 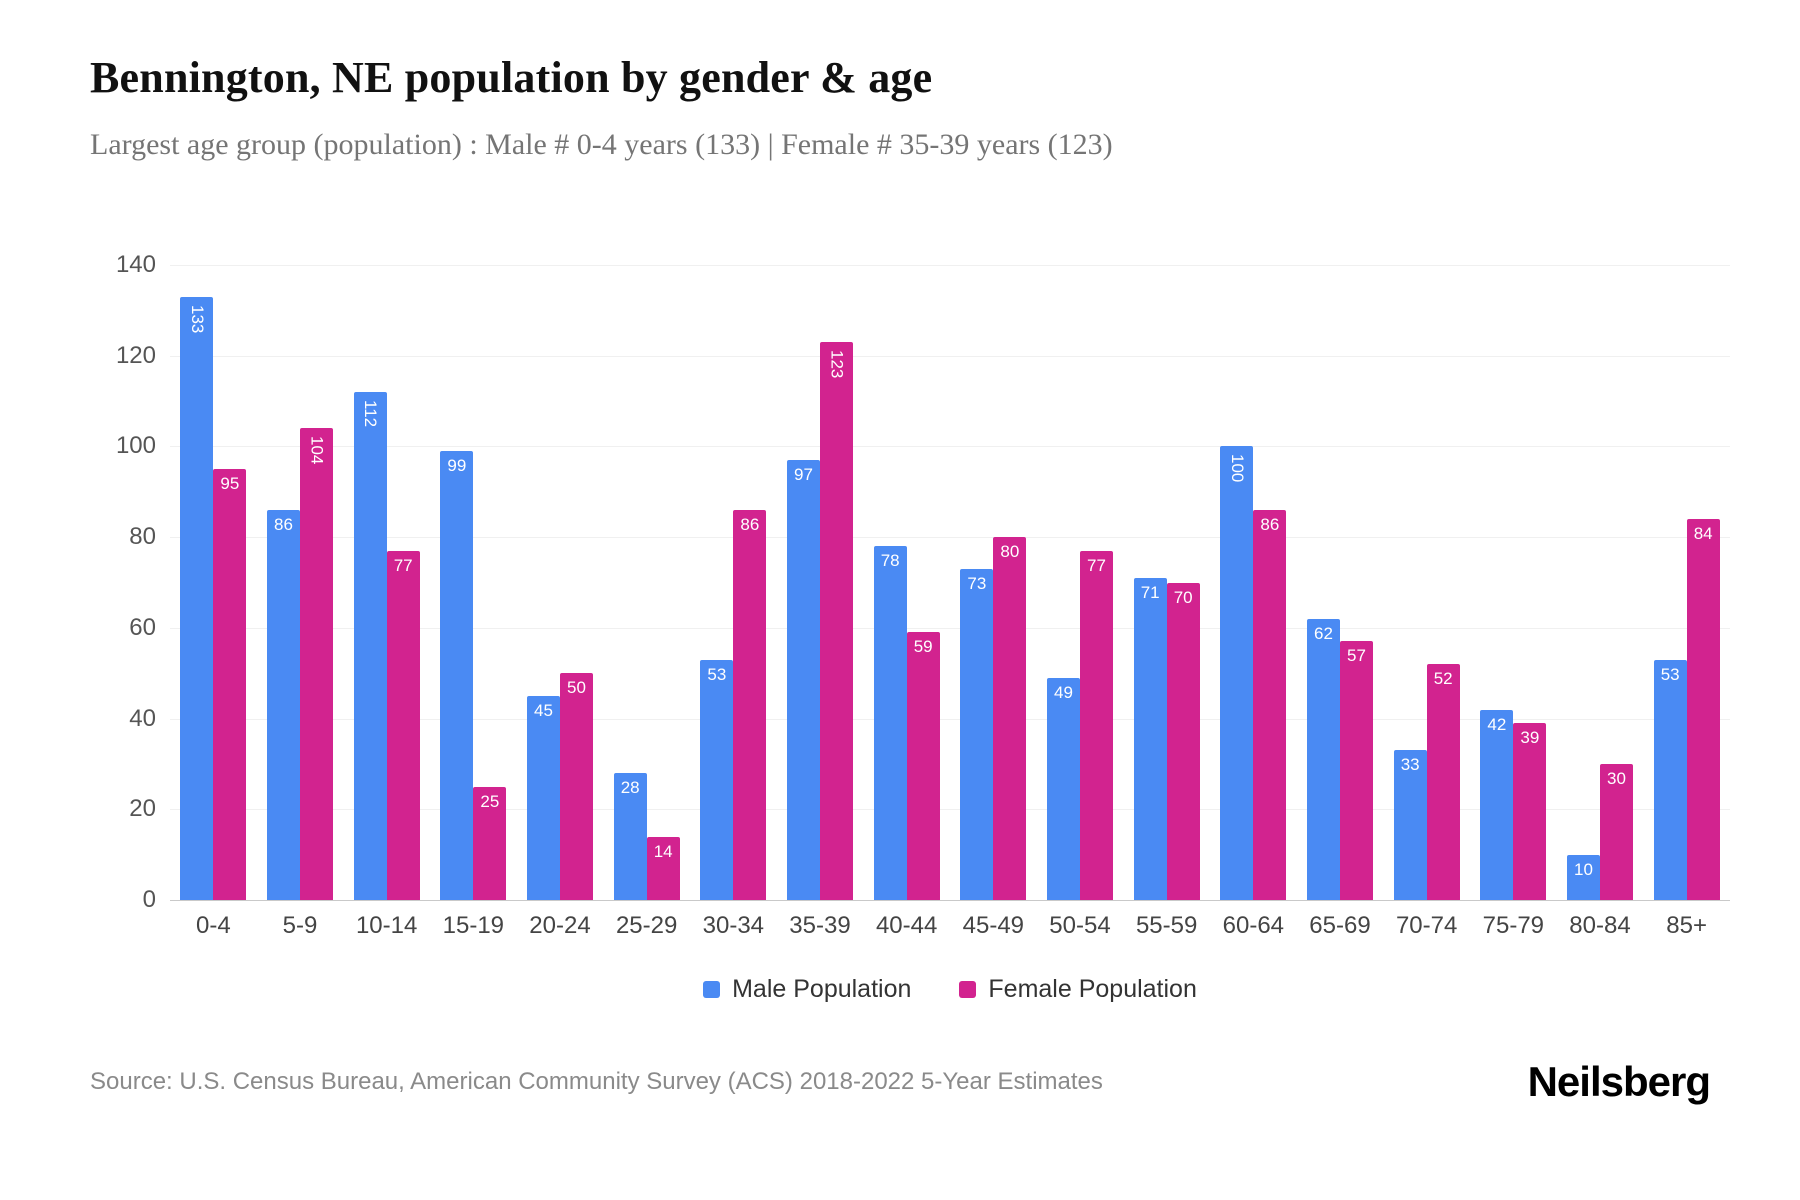 What do you see at coordinates (1616, 778) in the screenshot?
I see `bar-value-label: 30` at bounding box center [1616, 778].